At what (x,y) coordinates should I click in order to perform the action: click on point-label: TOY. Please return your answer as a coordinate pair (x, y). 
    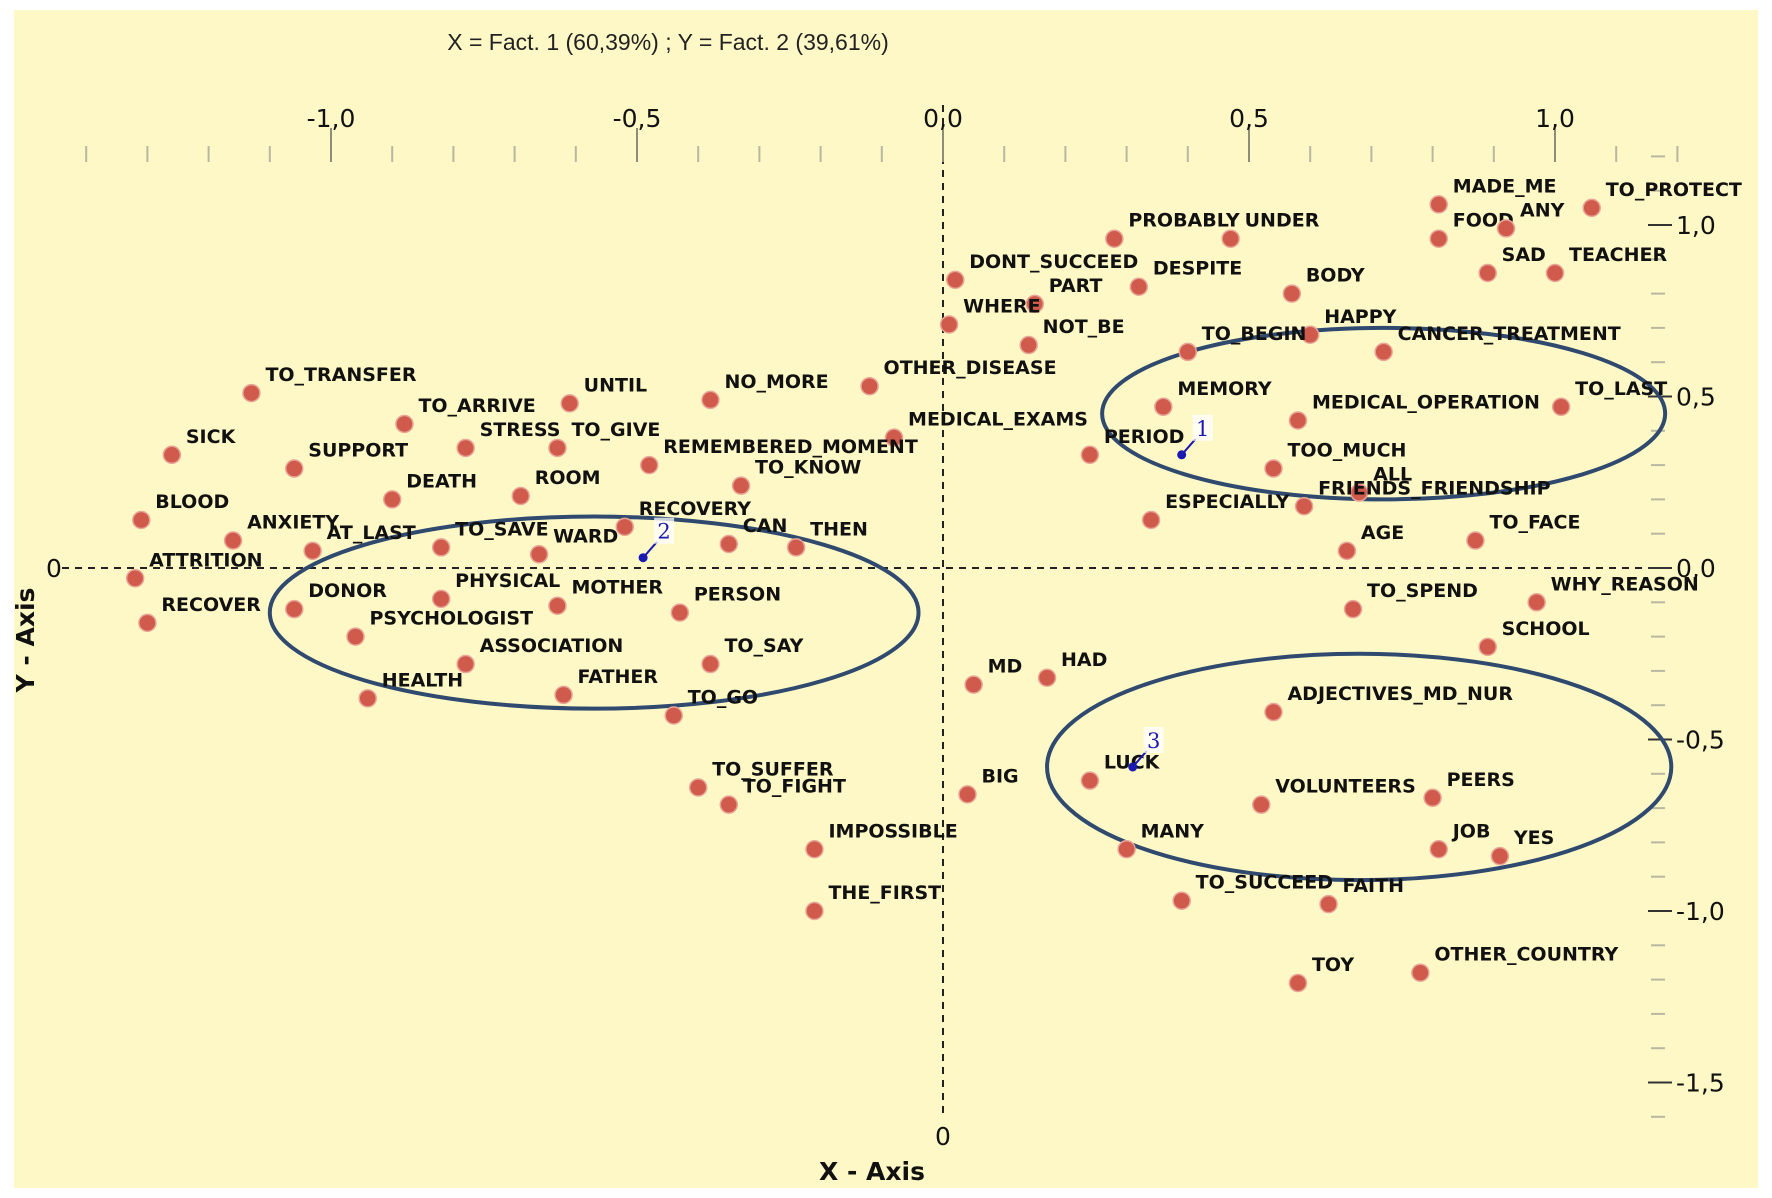
    Looking at the image, I should click on (1333, 965).